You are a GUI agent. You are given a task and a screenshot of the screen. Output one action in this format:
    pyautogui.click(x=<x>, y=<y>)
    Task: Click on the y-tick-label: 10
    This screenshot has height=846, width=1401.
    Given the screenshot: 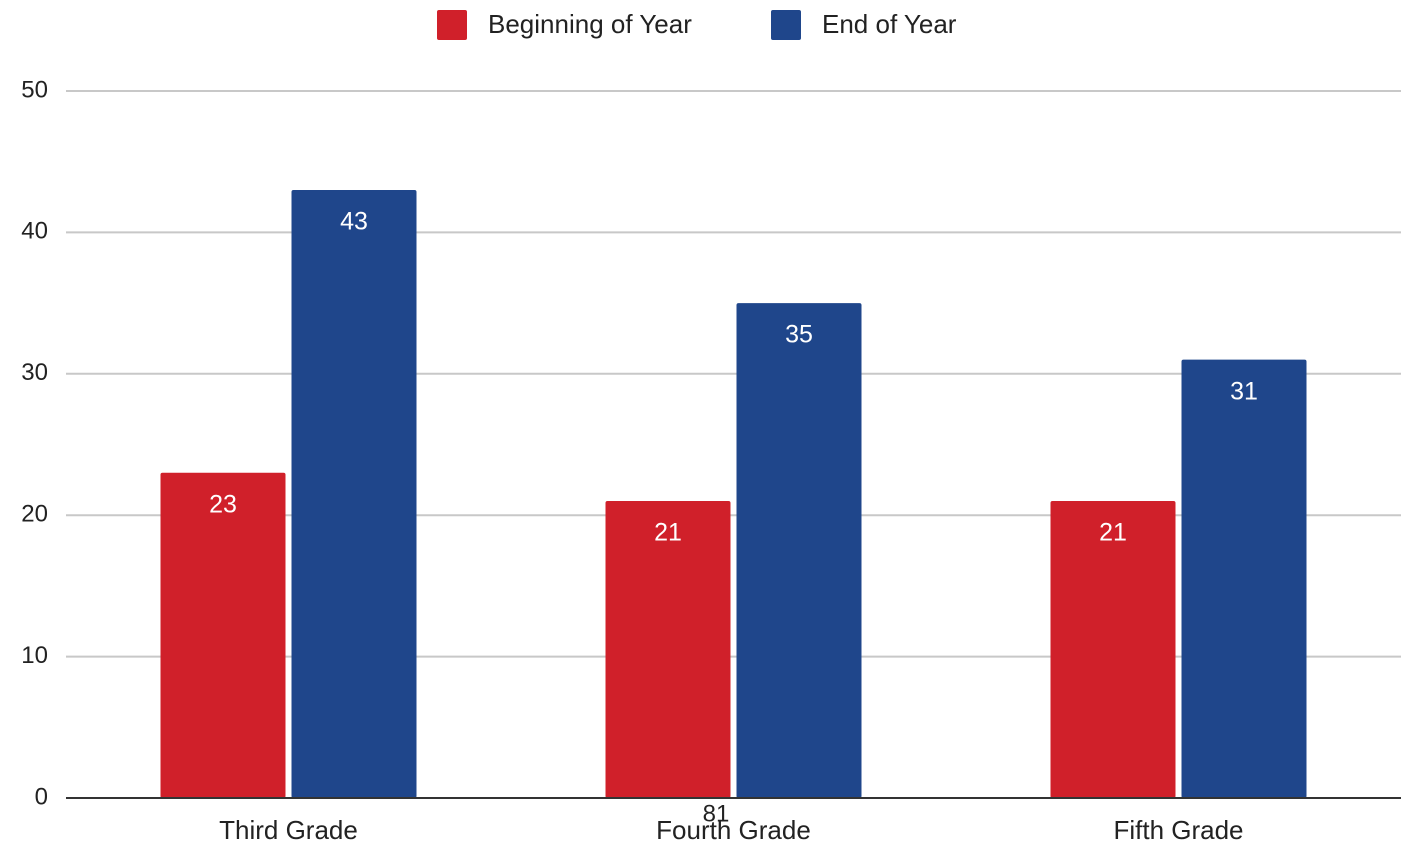 What is the action you would take?
    pyautogui.click(x=34, y=655)
    